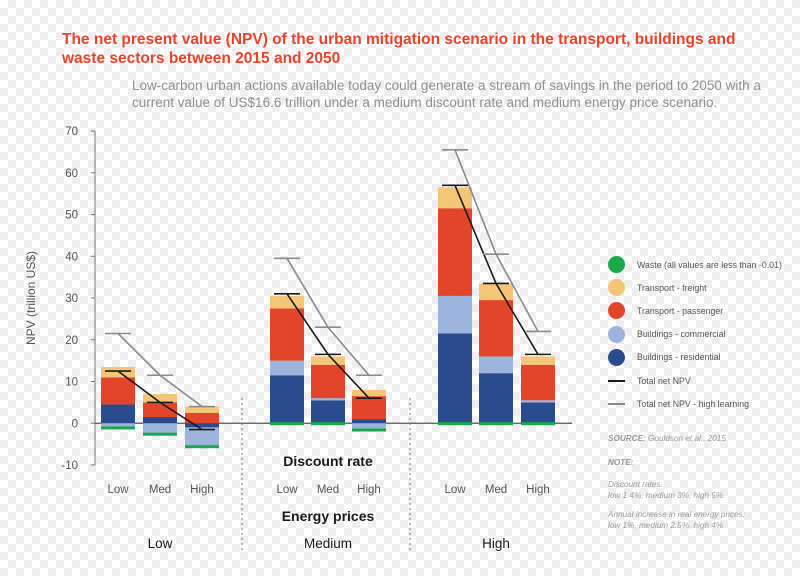 Image resolution: width=800 pixels, height=576 pixels. I want to click on legend-item: Waste (all values are less than -0.01), so click(703, 264).